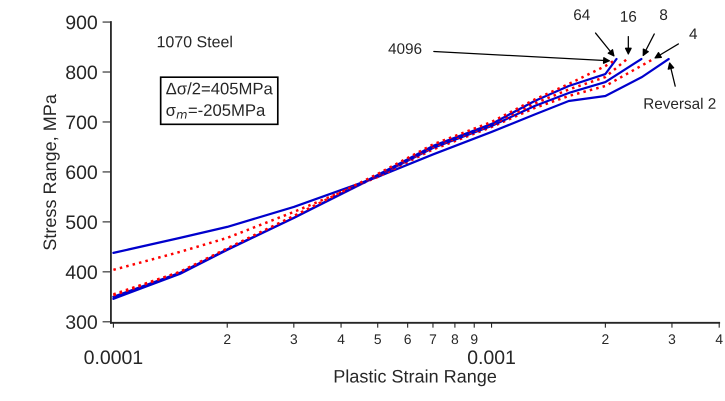 The width and height of the screenshot is (725, 401). What do you see at coordinates (628, 16) in the screenshot?
I see `text: 16` at bounding box center [628, 16].